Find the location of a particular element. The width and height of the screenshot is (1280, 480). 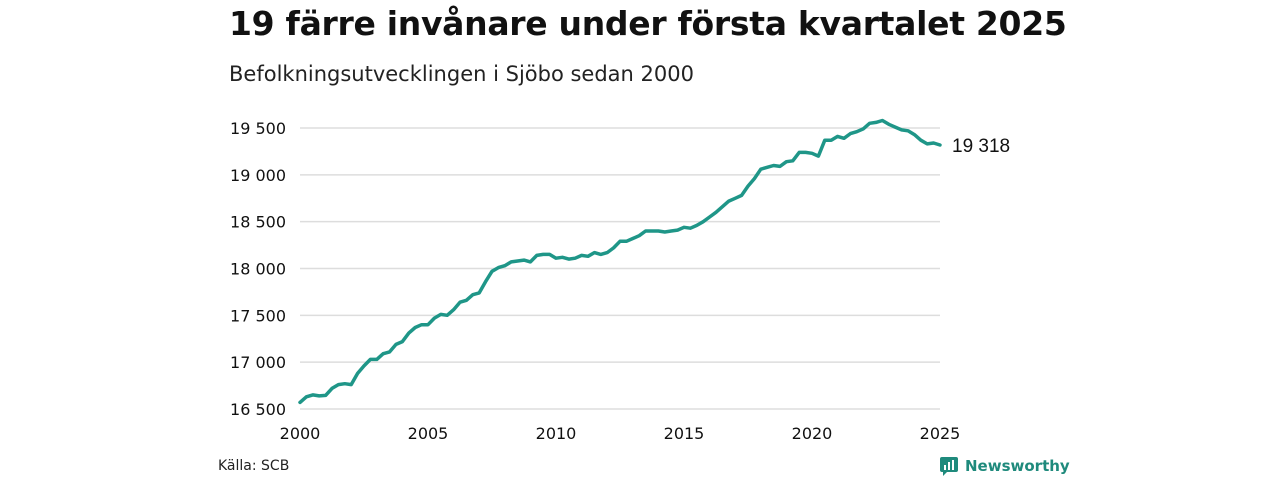

x-tick-label: 2005 is located at coordinates (428, 433).